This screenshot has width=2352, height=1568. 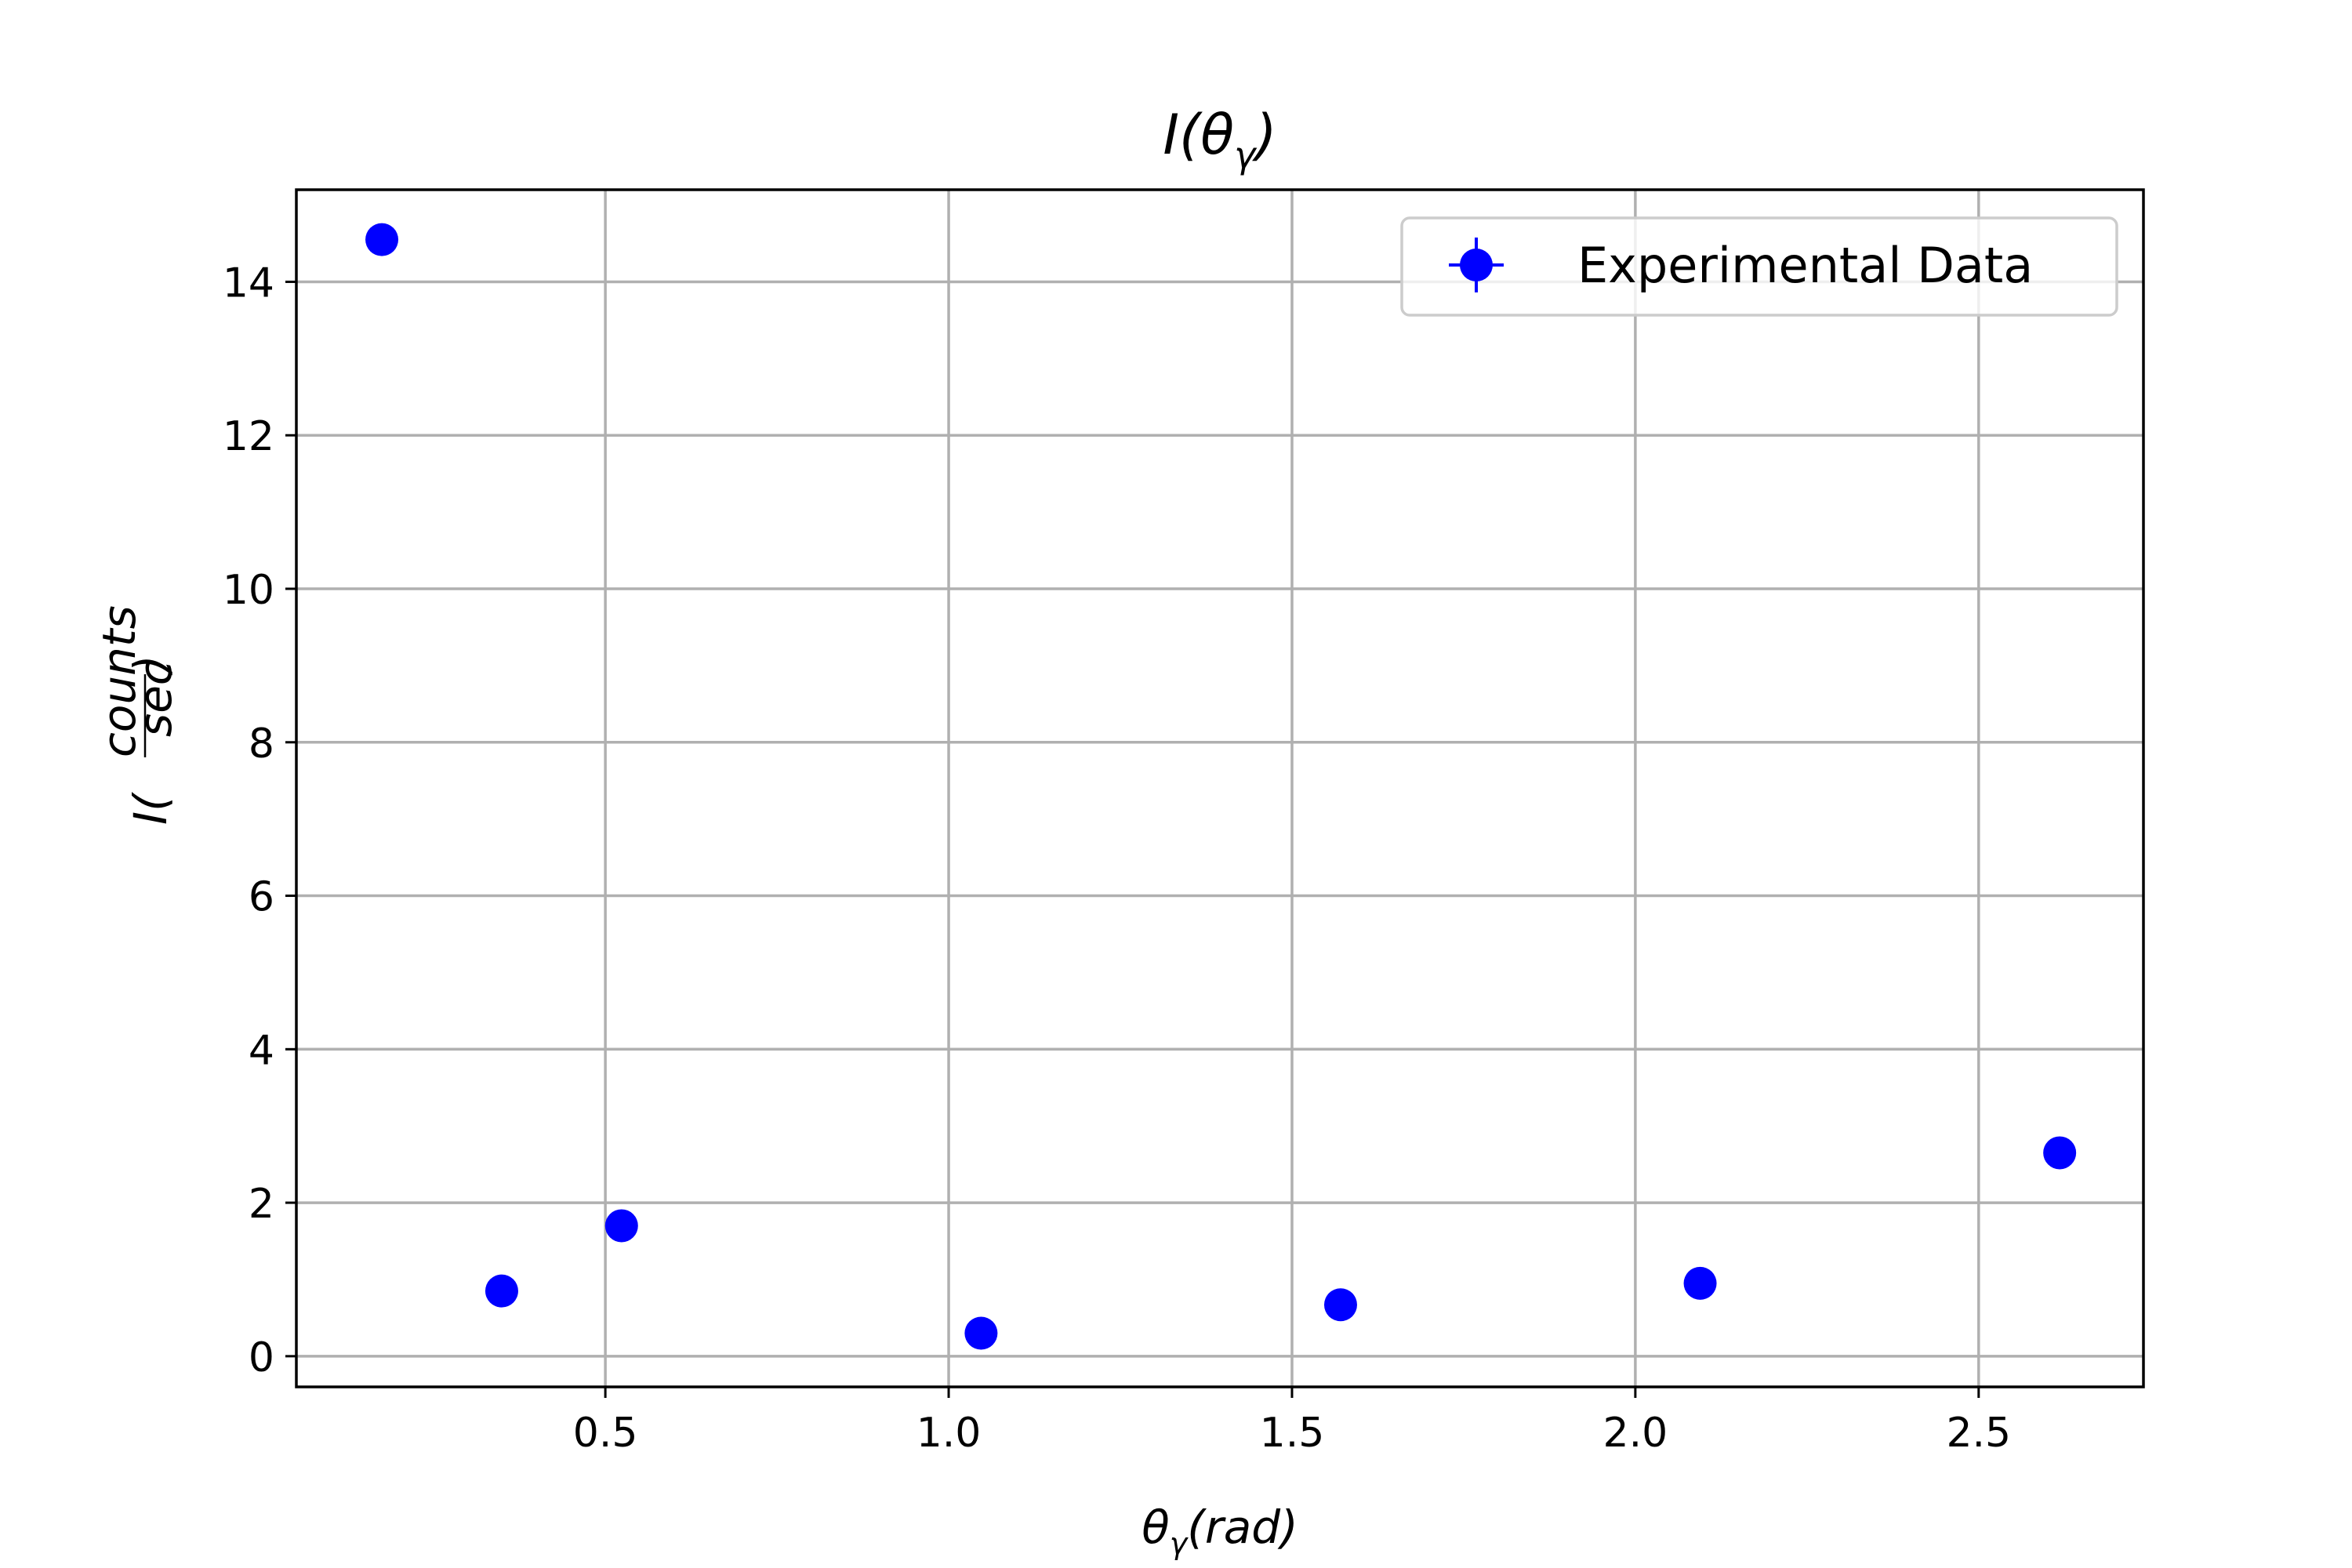 What do you see at coordinates (150, 808) in the screenshot?
I see `y-axis-label-base: I(` at bounding box center [150, 808].